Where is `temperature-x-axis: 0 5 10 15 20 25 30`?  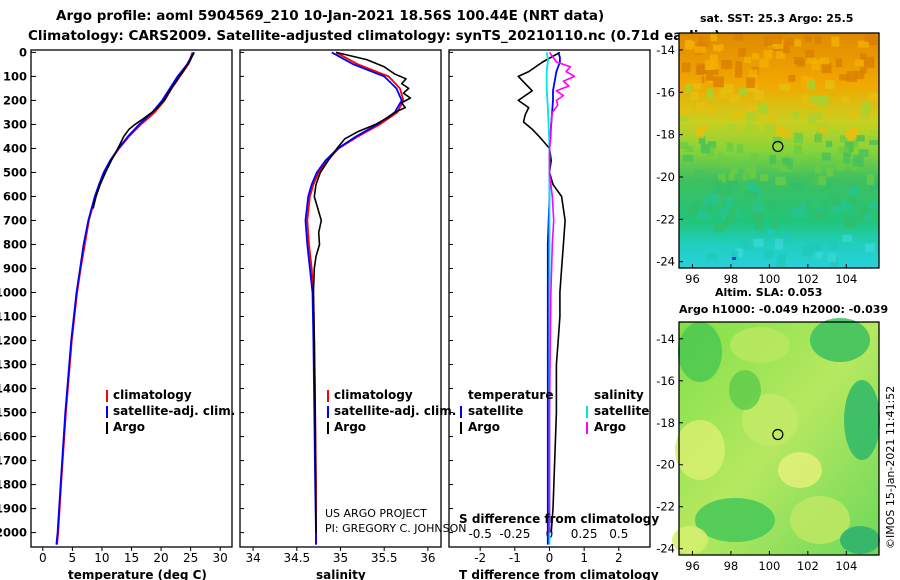
temperature-x-axis: 0 5 10 15 20 25 30 is located at coordinates (133, 556).